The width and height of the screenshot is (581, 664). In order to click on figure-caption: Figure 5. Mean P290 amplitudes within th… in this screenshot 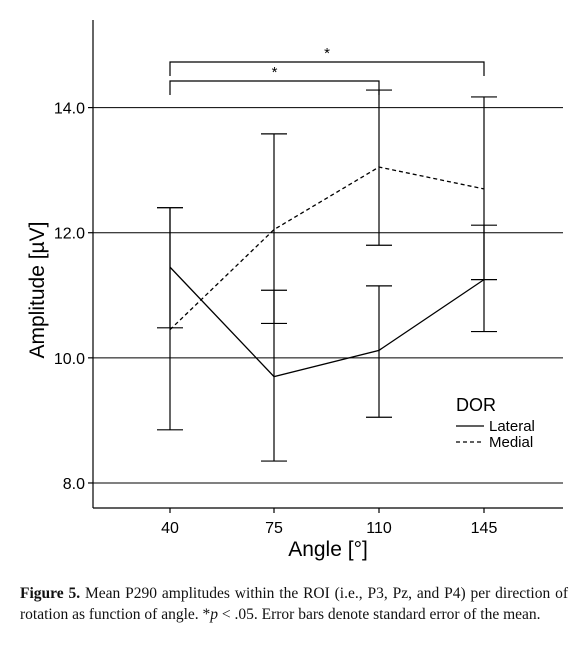, I will do `click(294, 604)`.